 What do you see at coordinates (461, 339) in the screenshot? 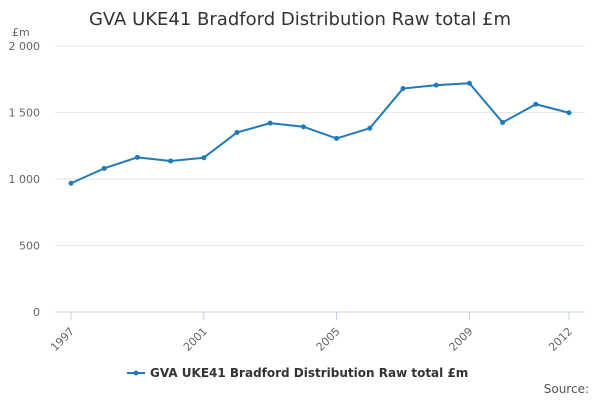
I see `x-tick-label: 2009` at bounding box center [461, 339].